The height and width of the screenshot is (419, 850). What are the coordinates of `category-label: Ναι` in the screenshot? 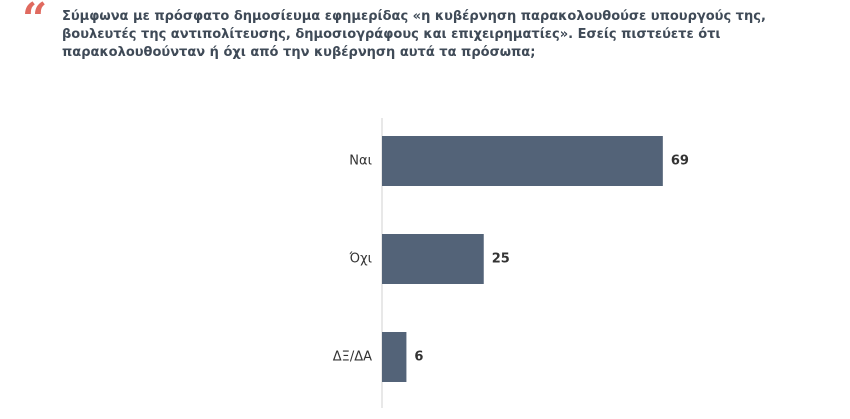 It's located at (360, 161).